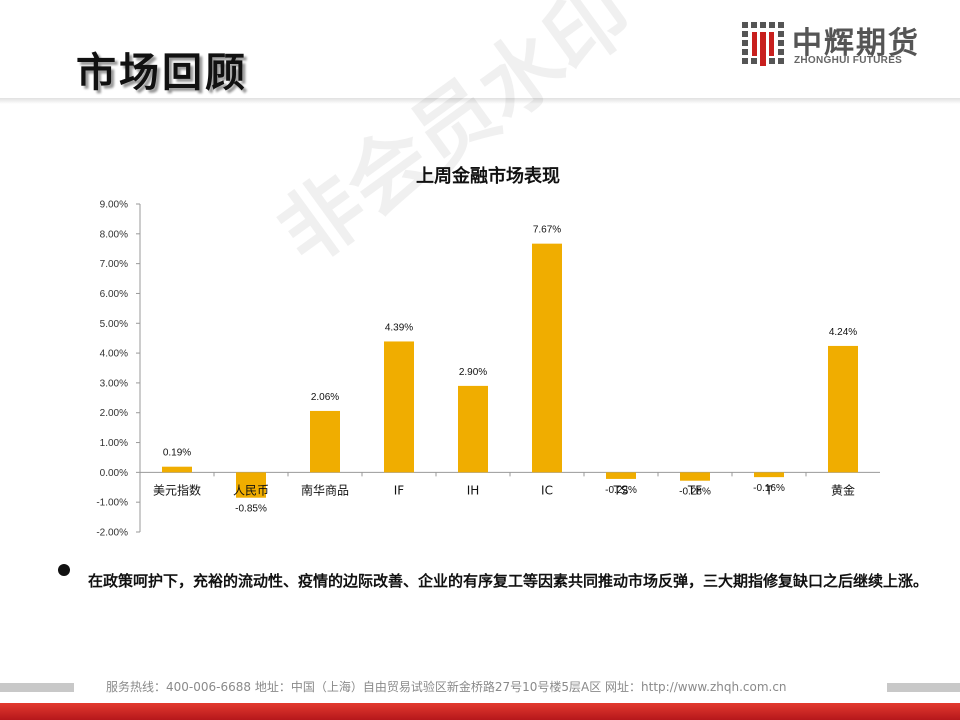 The height and width of the screenshot is (720, 960). Describe the element at coordinates (399, 327) in the screenshot. I see `data-label: 4.39%` at that location.